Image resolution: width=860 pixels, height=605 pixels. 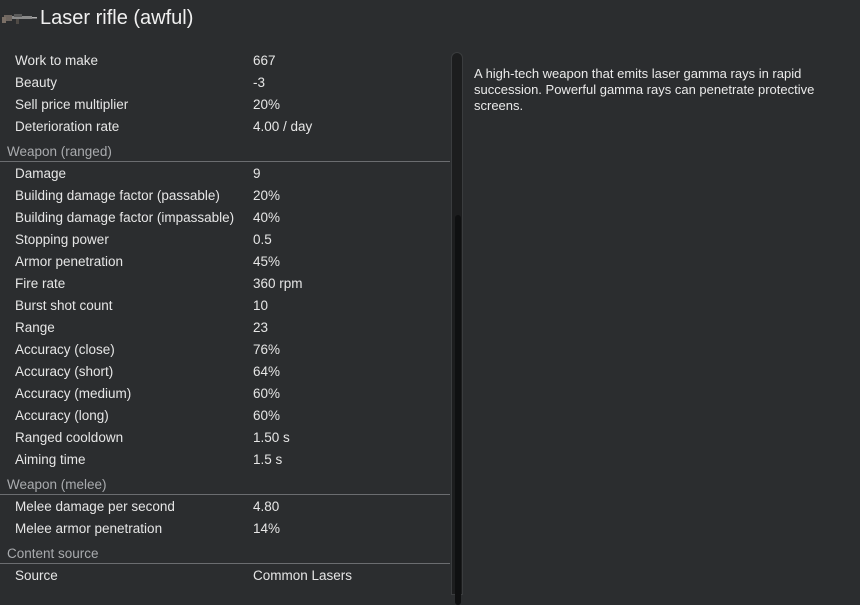 What do you see at coordinates (283, 126) in the screenshot?
I see `stat-value: 4.00 / day` at bounding box center [283, 126].